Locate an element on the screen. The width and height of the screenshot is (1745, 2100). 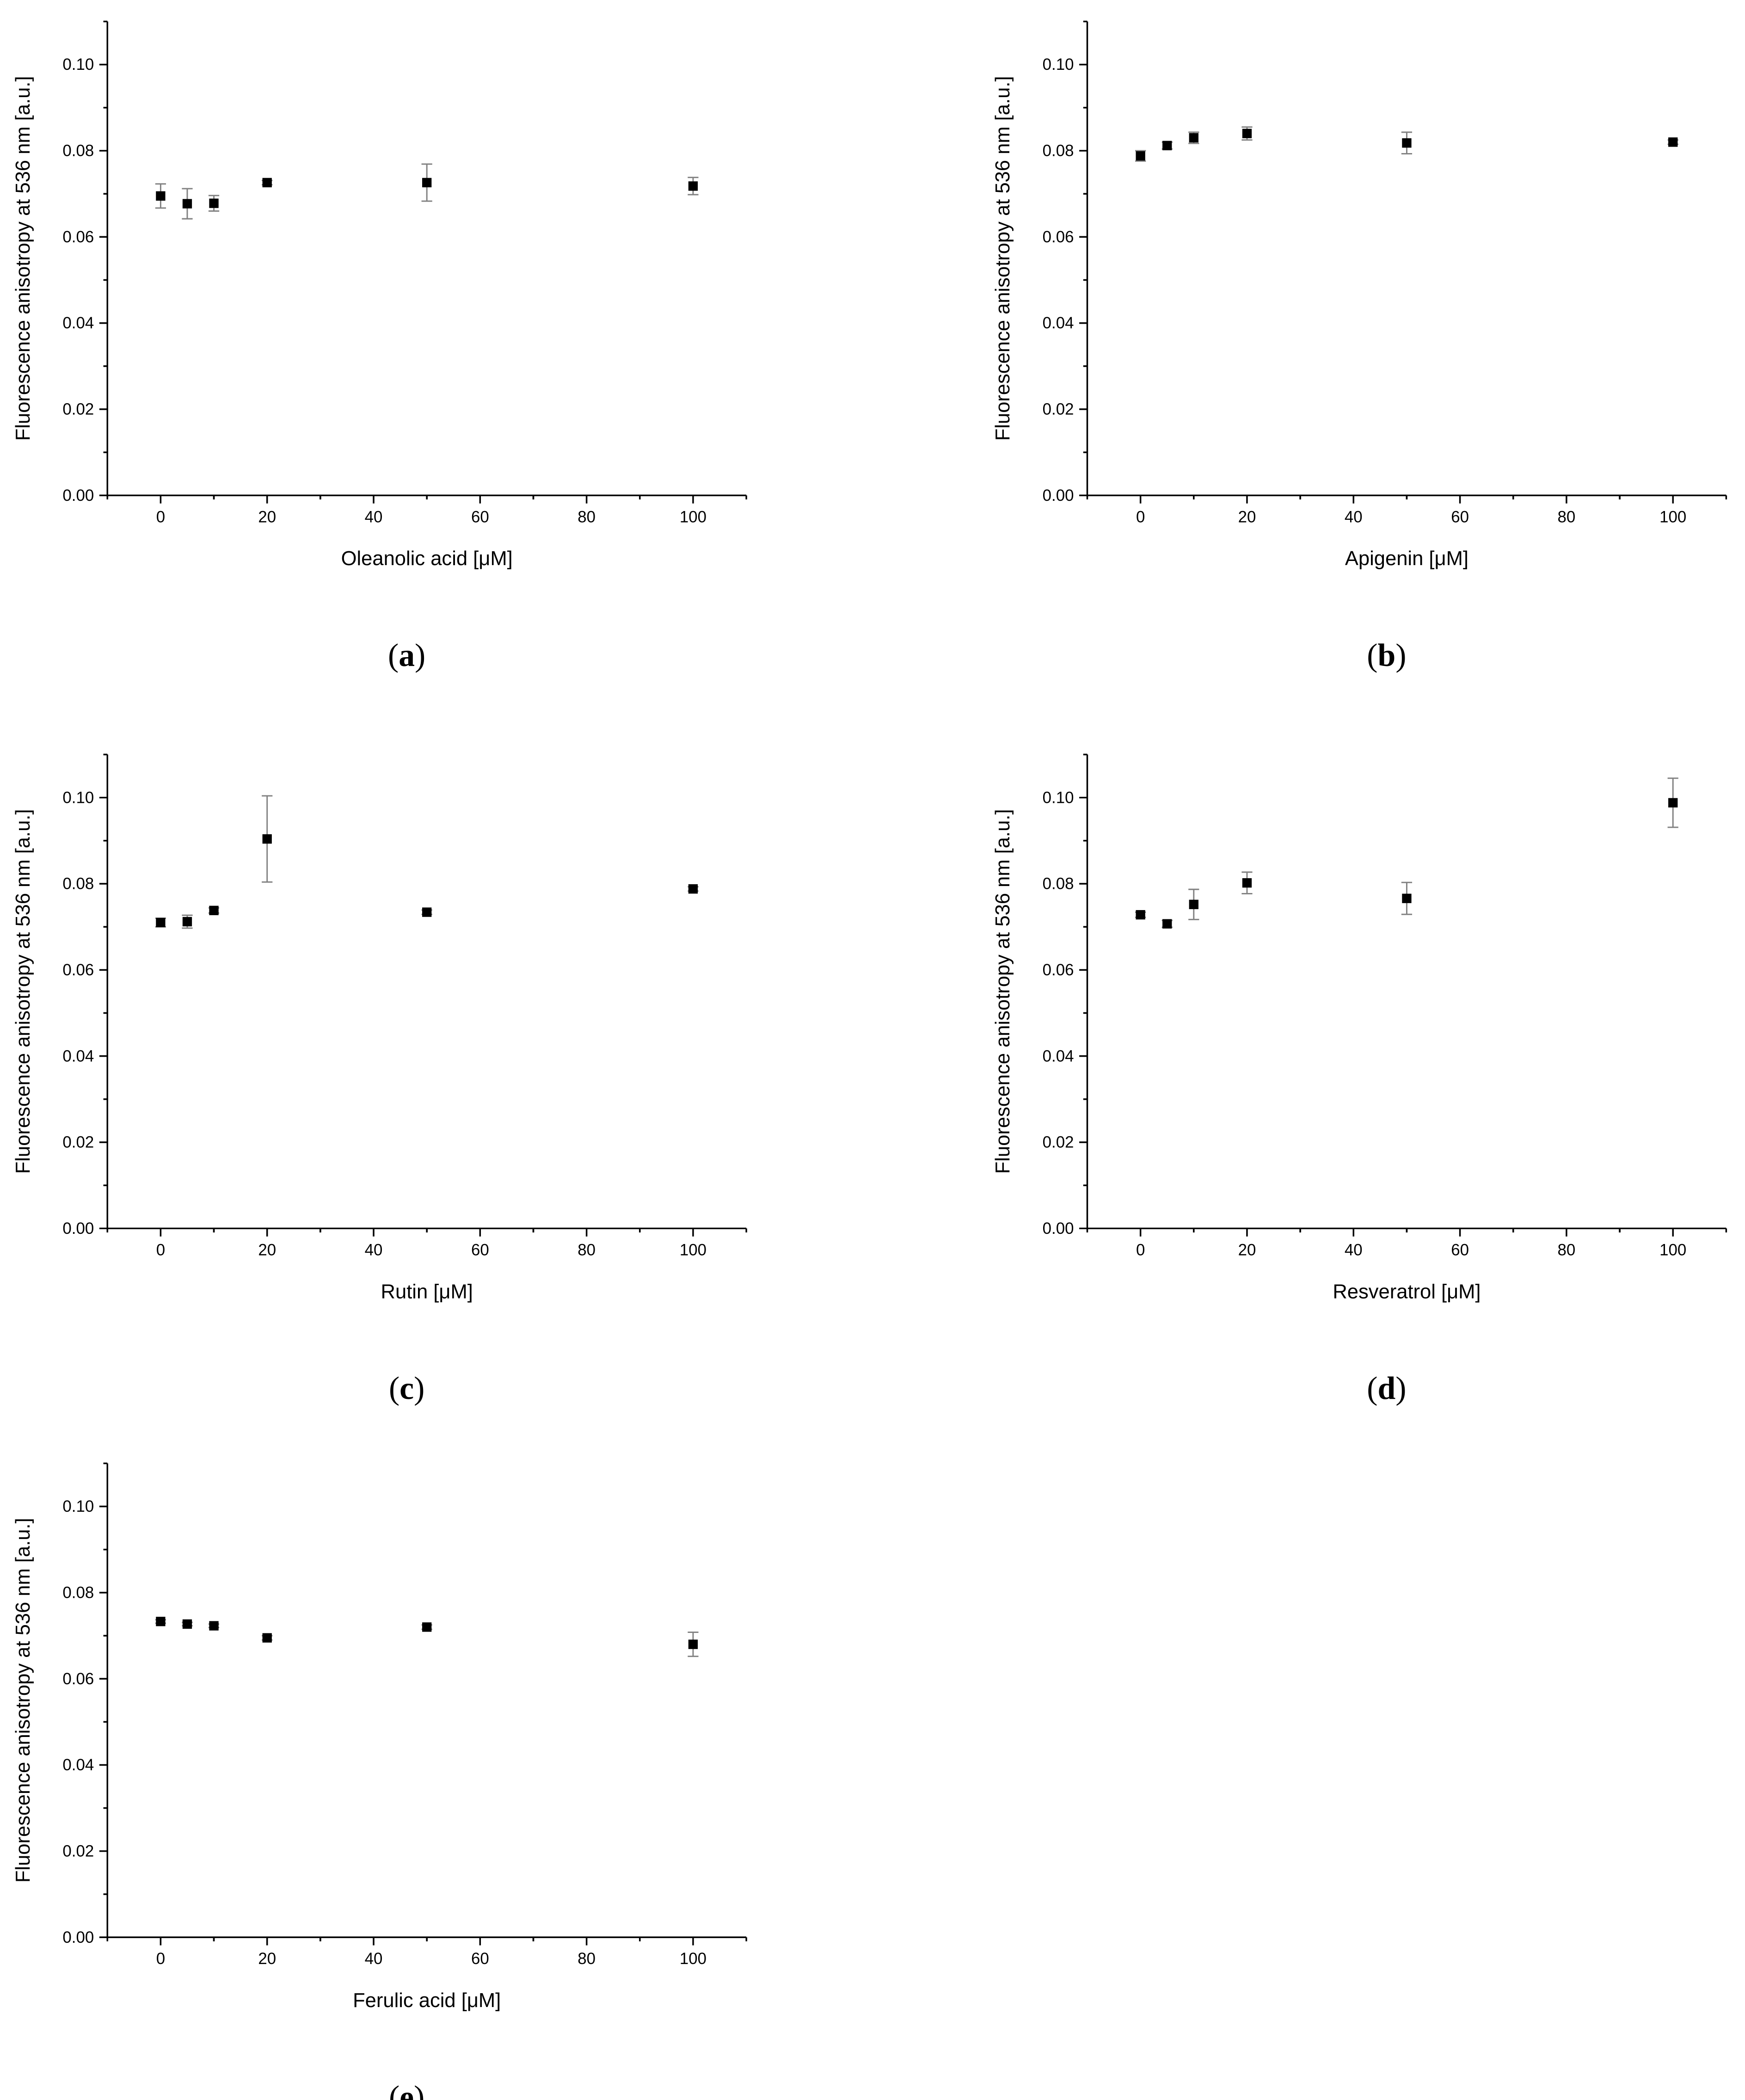
caption: (a) is located at coordinates (406, 655).